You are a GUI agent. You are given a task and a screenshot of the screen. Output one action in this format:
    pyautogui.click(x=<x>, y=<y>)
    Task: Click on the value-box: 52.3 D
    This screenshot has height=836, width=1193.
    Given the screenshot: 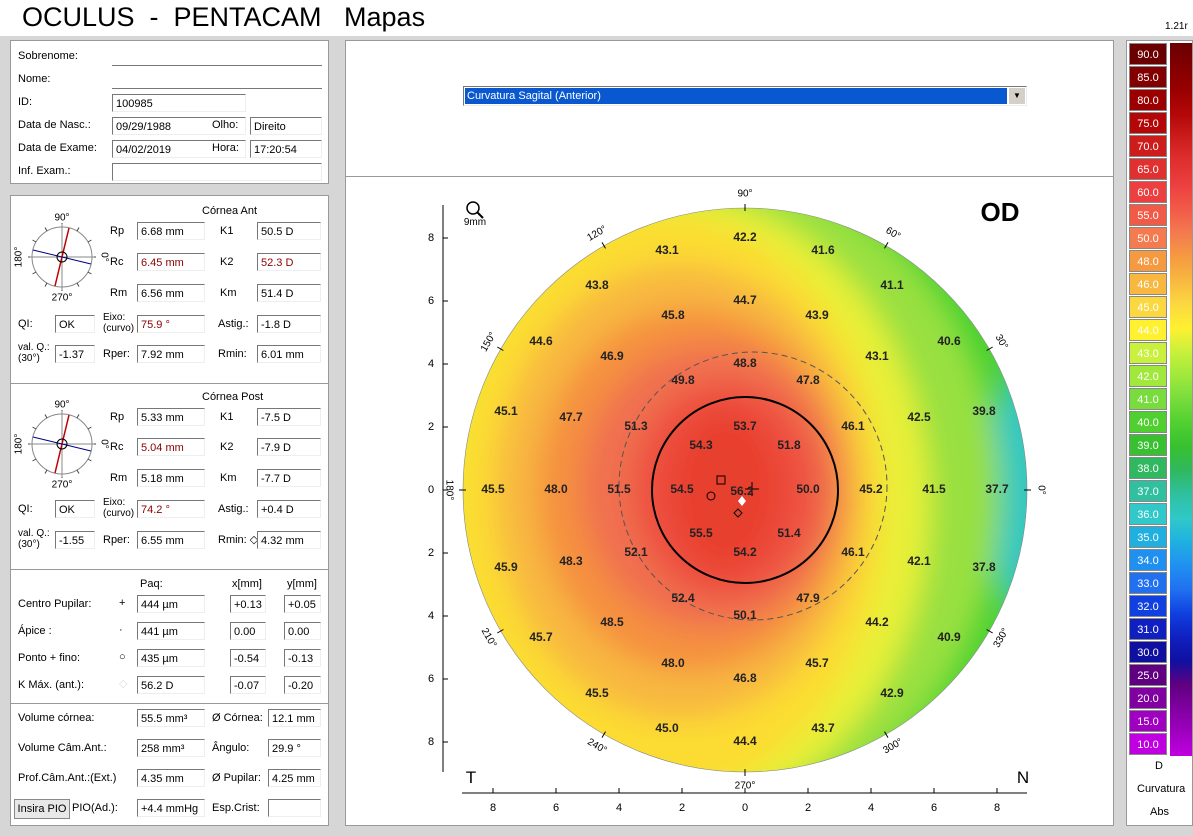 What is the action you would take?
    pyautogui.click(x=289, y=262)
    